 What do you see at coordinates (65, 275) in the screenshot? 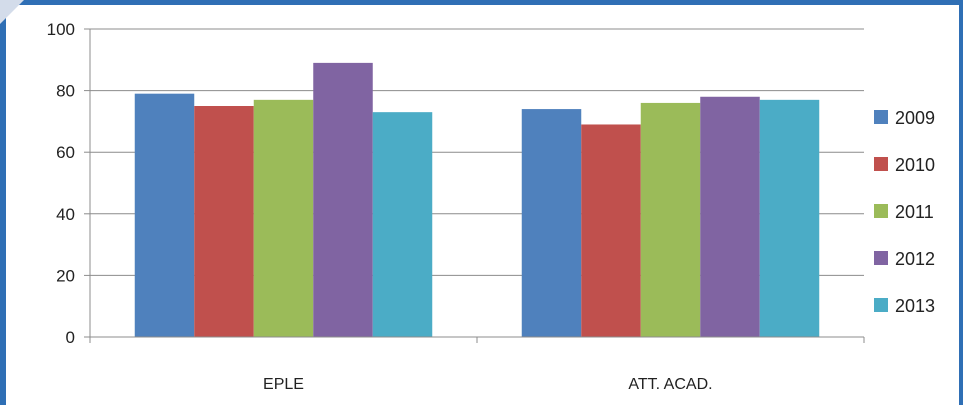
I see `y-tick-label: 20` at bounding box center [65, 275].